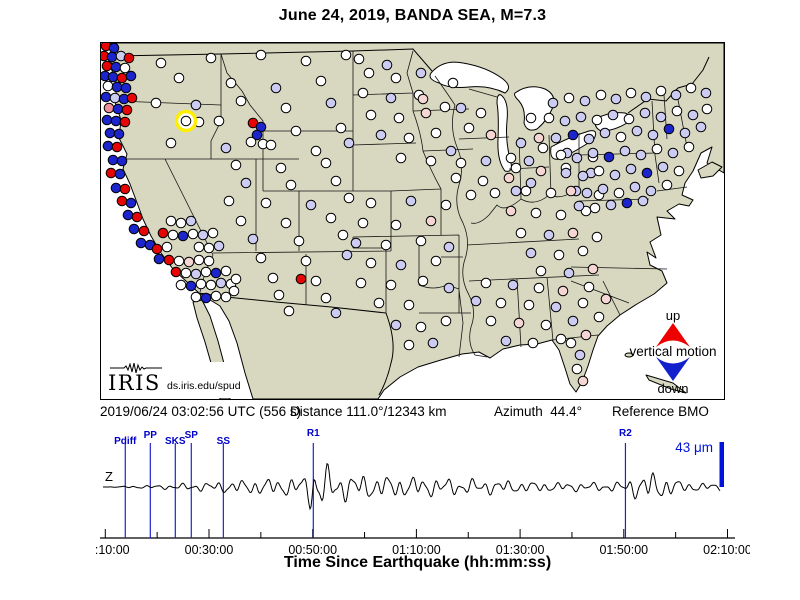  Describe the element at coordinates (694, 447) in the screenshot. I see `scale-bar-label: 43 μm` at that location.